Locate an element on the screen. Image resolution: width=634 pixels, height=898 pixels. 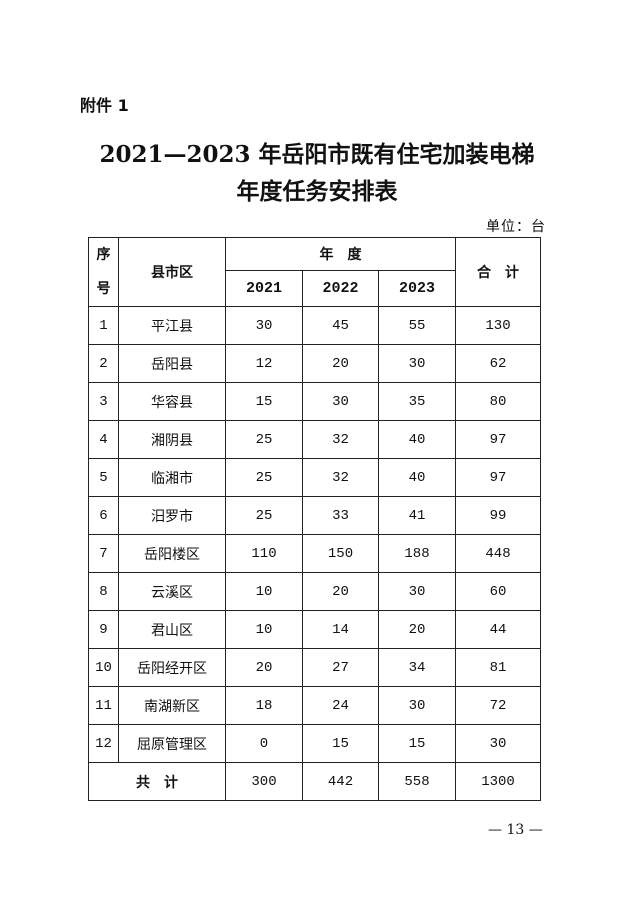
header-row: 序号 县市区 年 度 合 计 is located at coordinates (314, 272).